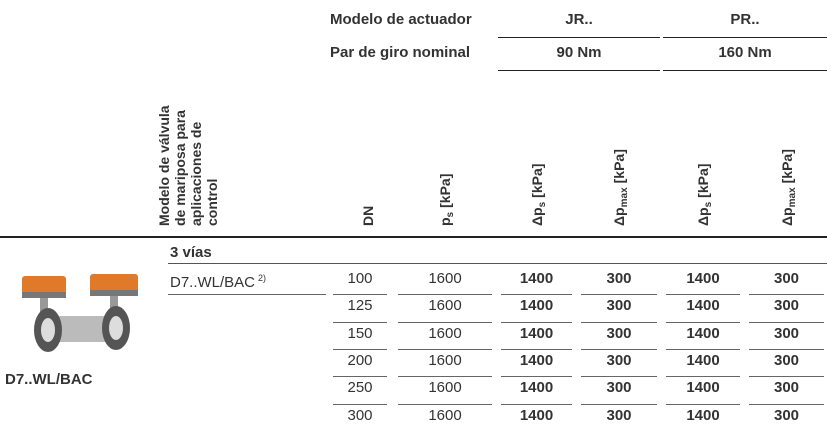 The height and width of the screenshot is (444, 827). Describe the element at coordinates (579, 52) in the screenshot. I see `actuator-torque: 90 Nm` at that location.